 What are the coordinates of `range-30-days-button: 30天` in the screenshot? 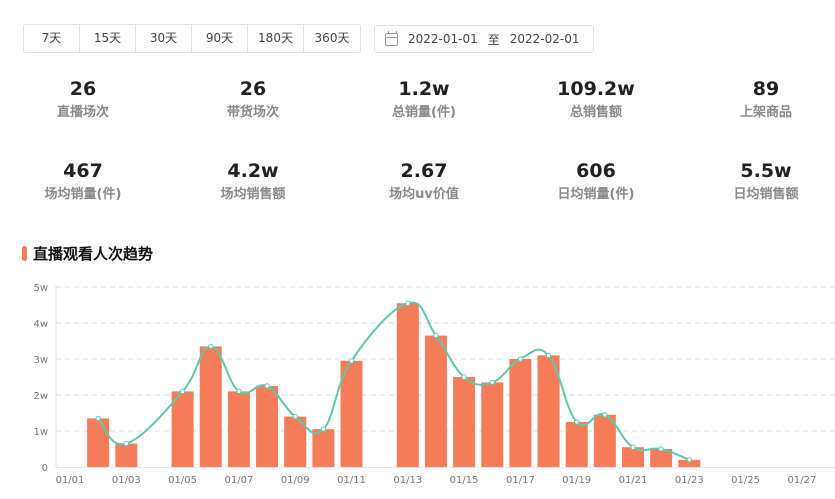 It's located at (164, 38).